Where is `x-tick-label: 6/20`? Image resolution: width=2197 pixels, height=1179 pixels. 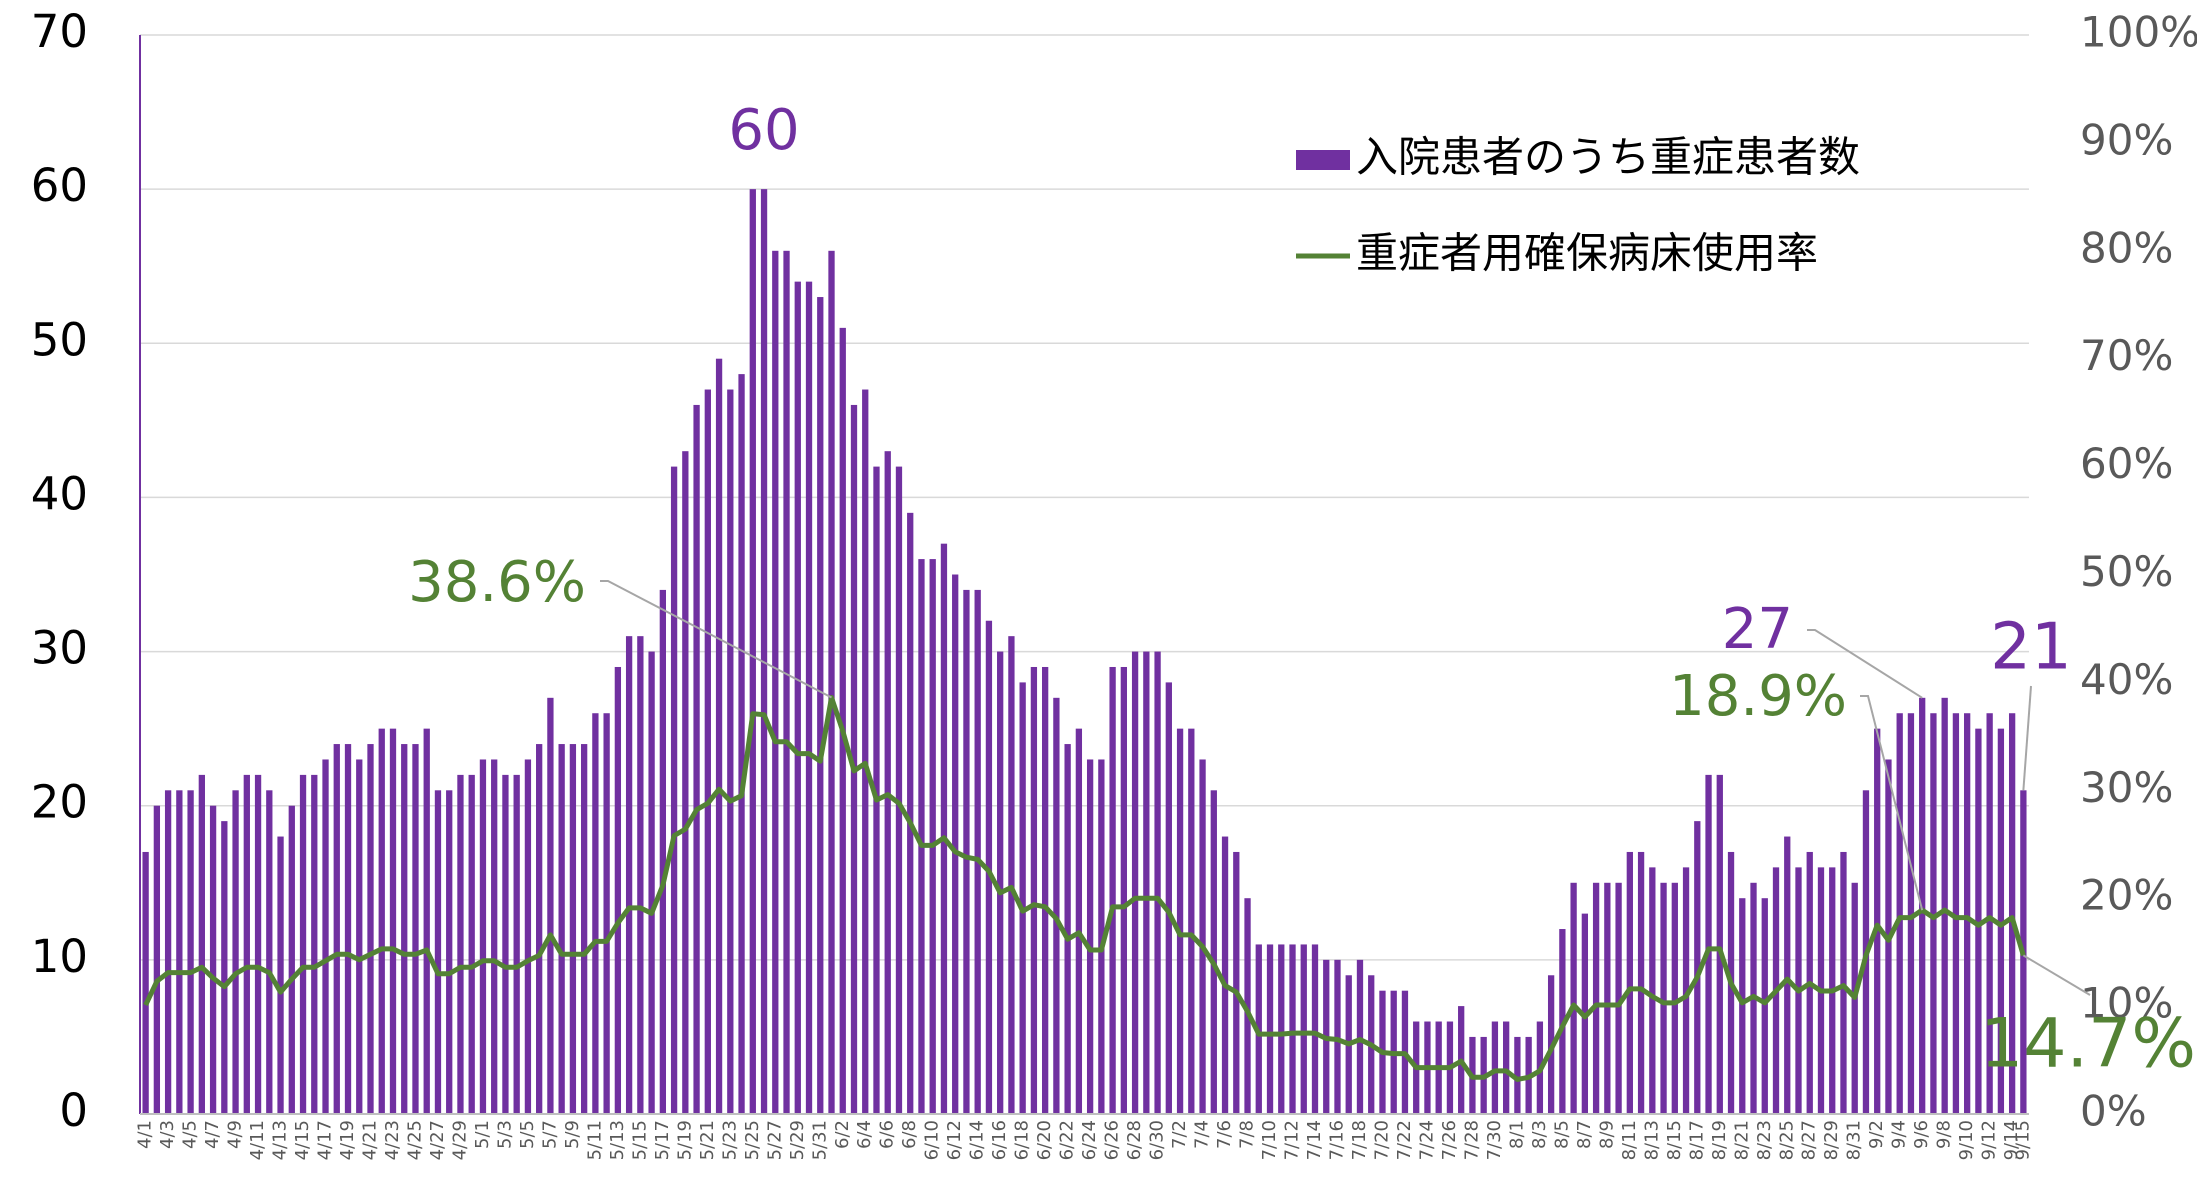
x-tick-label: 6/20 is located at coordinates (1044, 1140).